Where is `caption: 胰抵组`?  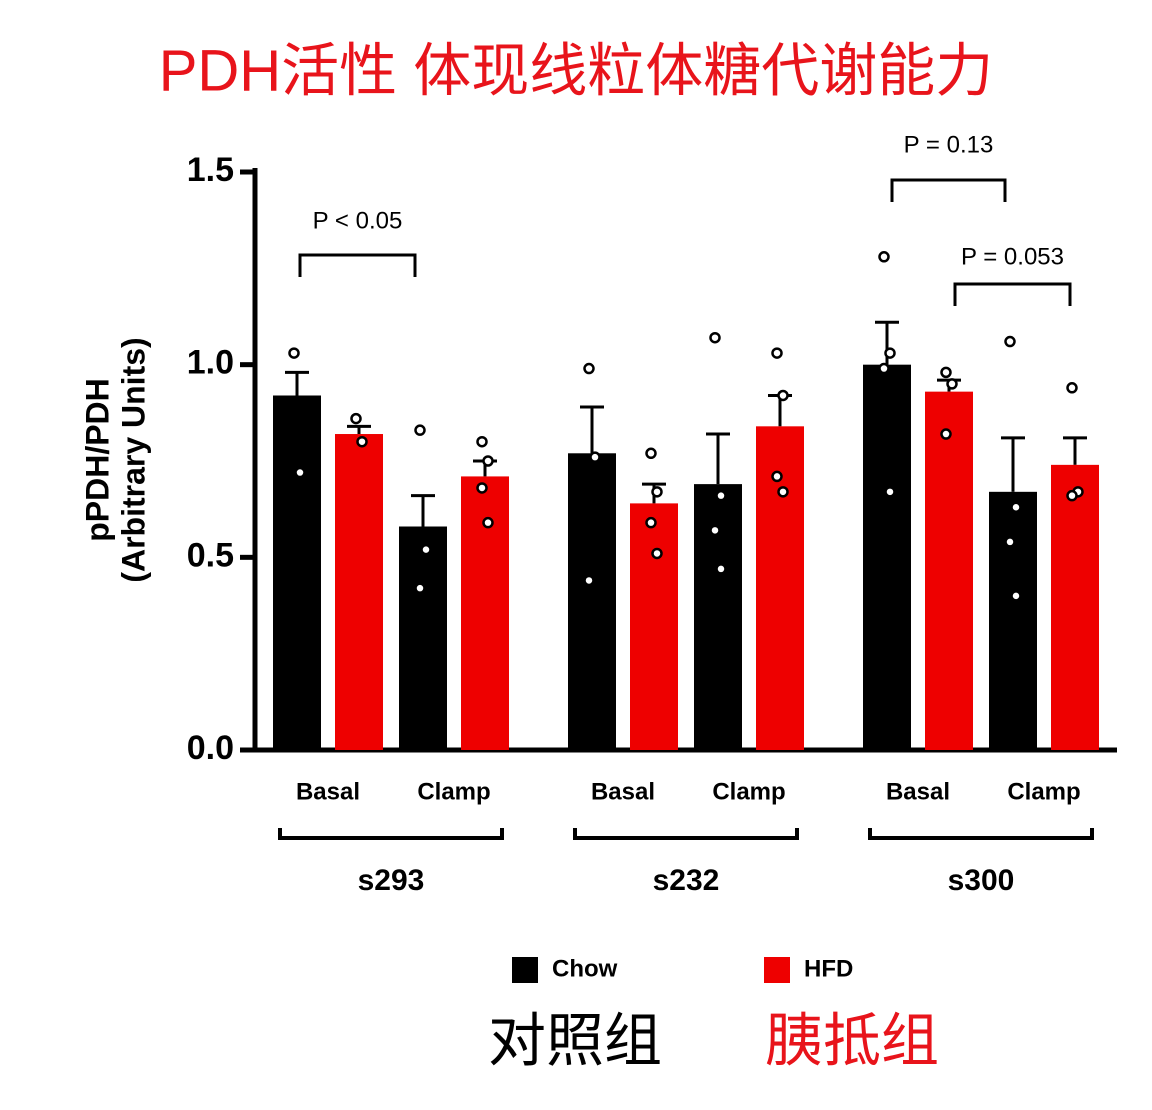
caption: 胰抵组 is located at coordinates (852, 1040).